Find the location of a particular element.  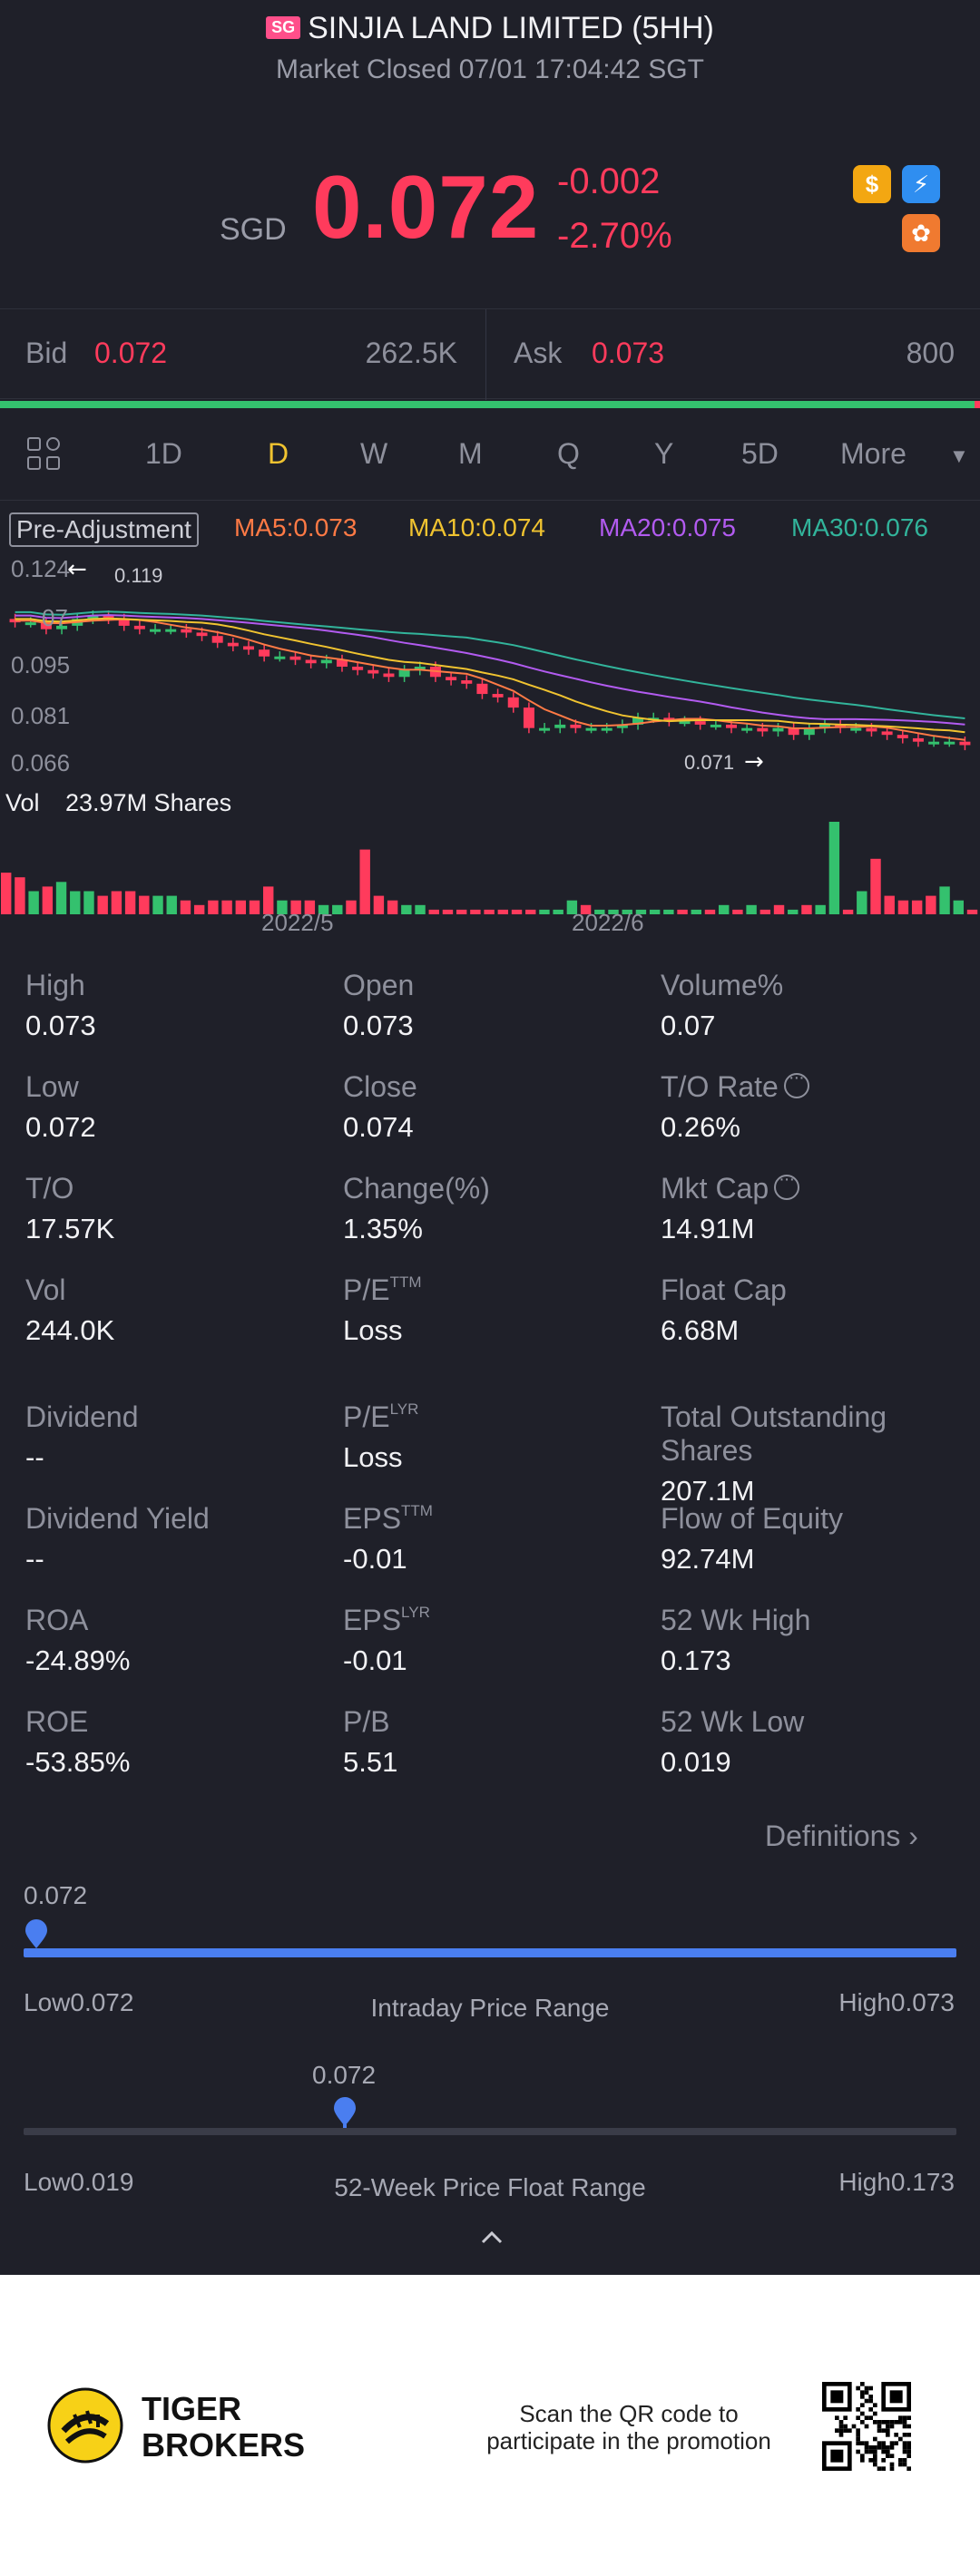

stat-label: P/ELYR is located at coordinates (380, 1417).